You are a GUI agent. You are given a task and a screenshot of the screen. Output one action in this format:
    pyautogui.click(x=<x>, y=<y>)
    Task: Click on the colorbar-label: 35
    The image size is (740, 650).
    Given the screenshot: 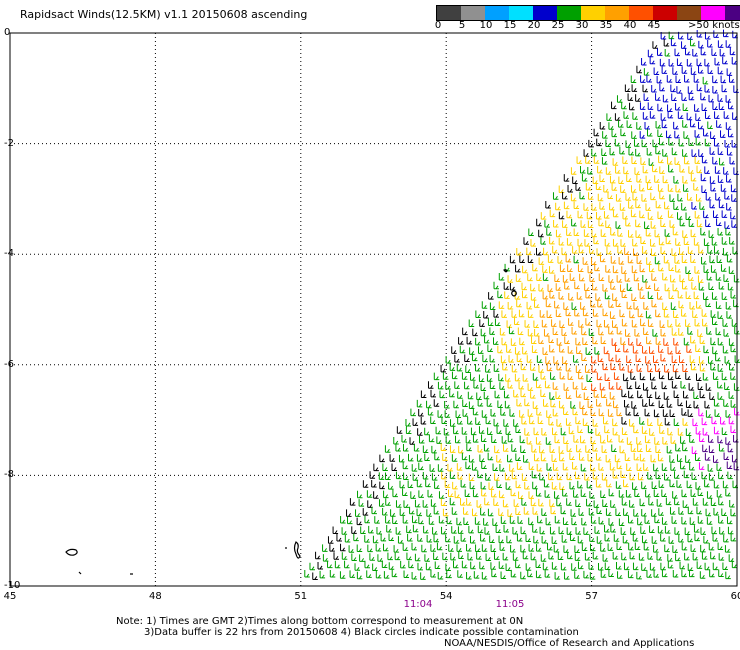 What is the action you would take?
    pyautogui.click(x=606, y=25)
    